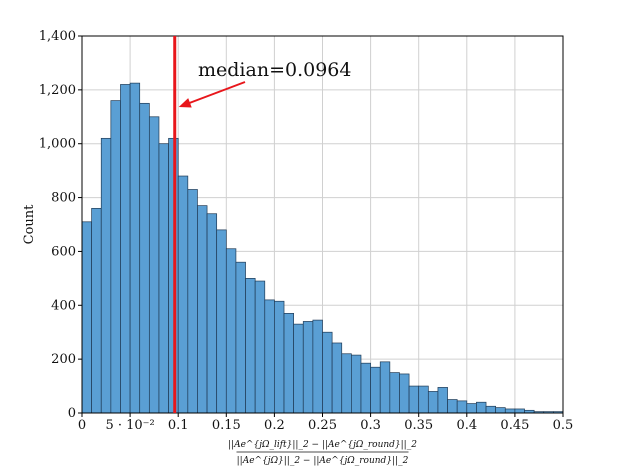 Image resolution: width=623 pixels, height=472 pixels. What do you see at coordinates (563, 425) in the screenshot?
I see `x-tick-label: 0.5` at bounding box center [563, 425].